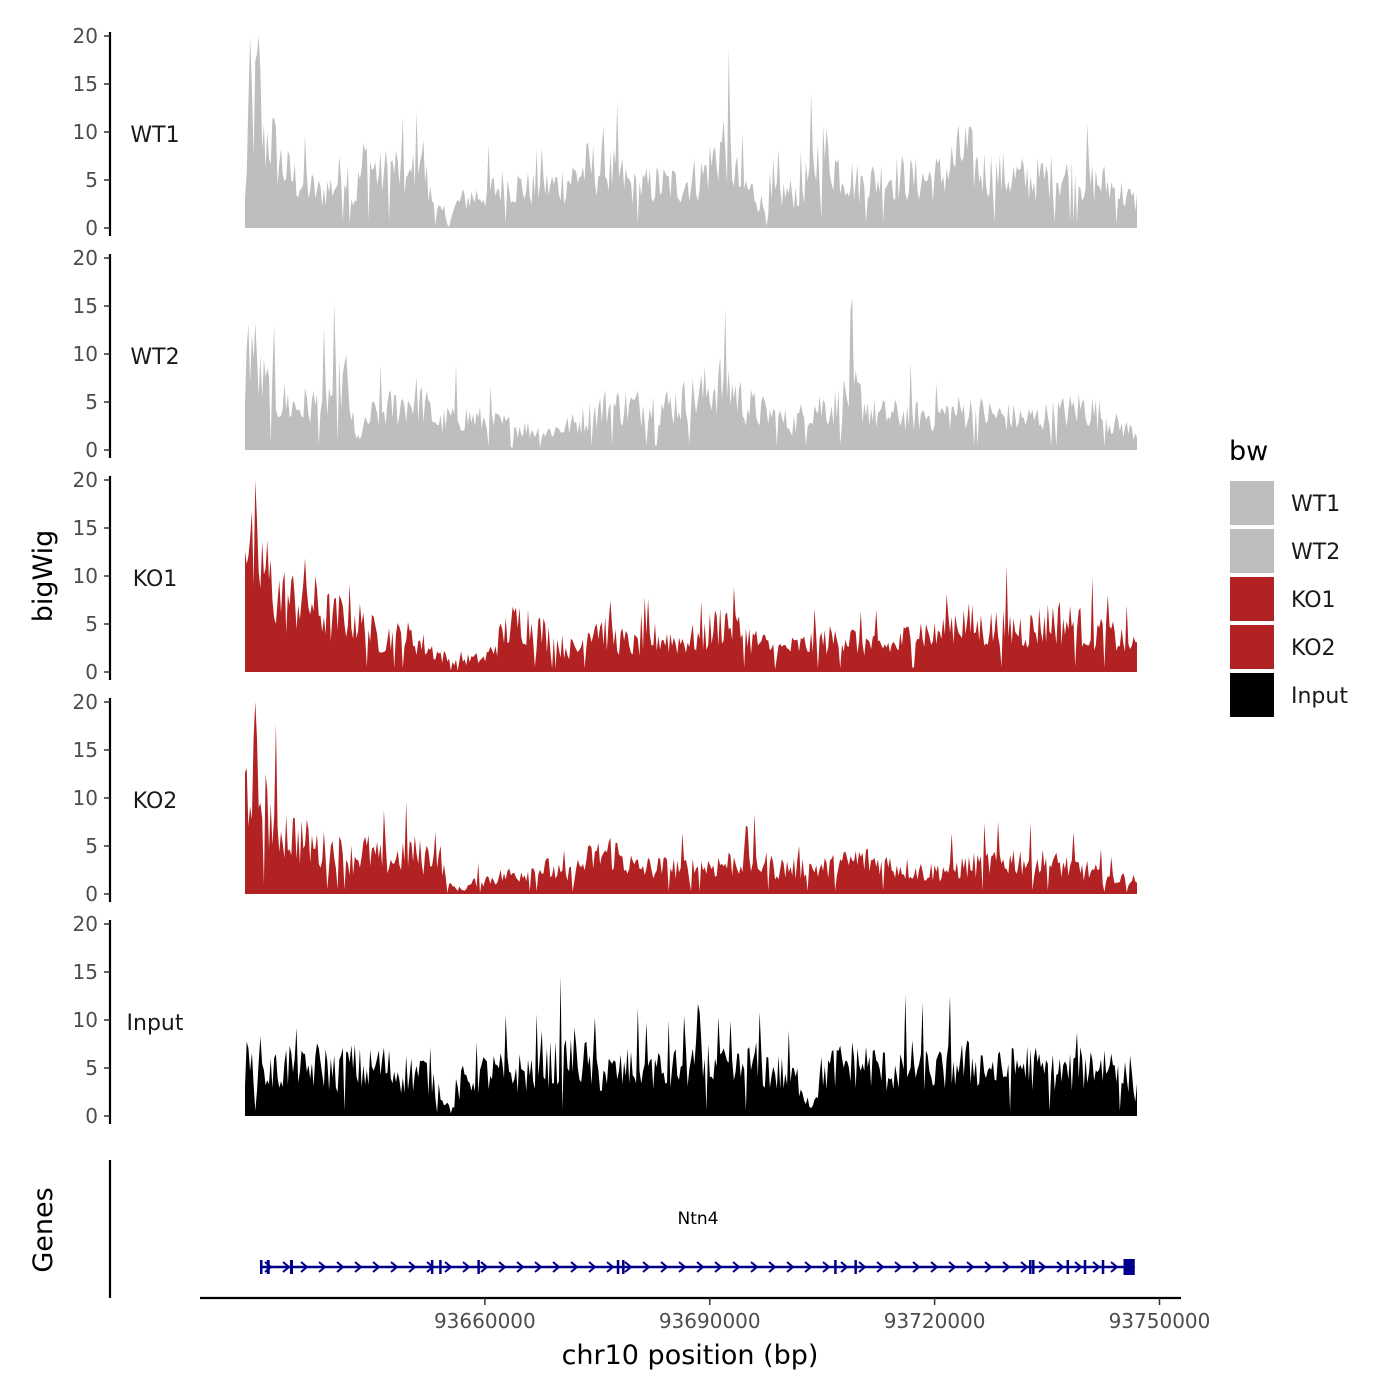 This screenshot has width=1400, height=1400. I want to click on track-input: 0 5 10 15 20 Input, so click(605, 1020).